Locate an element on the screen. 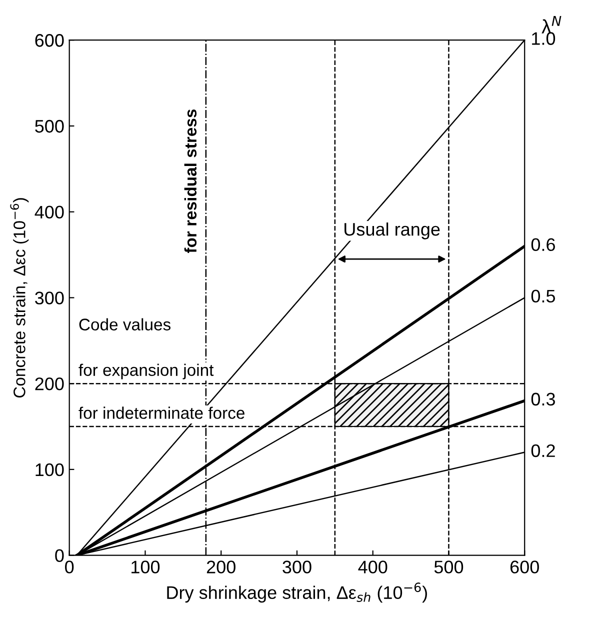 This screenshot has width=603, height=617. series-label: 0.6 is located at coordinates (543, 245).